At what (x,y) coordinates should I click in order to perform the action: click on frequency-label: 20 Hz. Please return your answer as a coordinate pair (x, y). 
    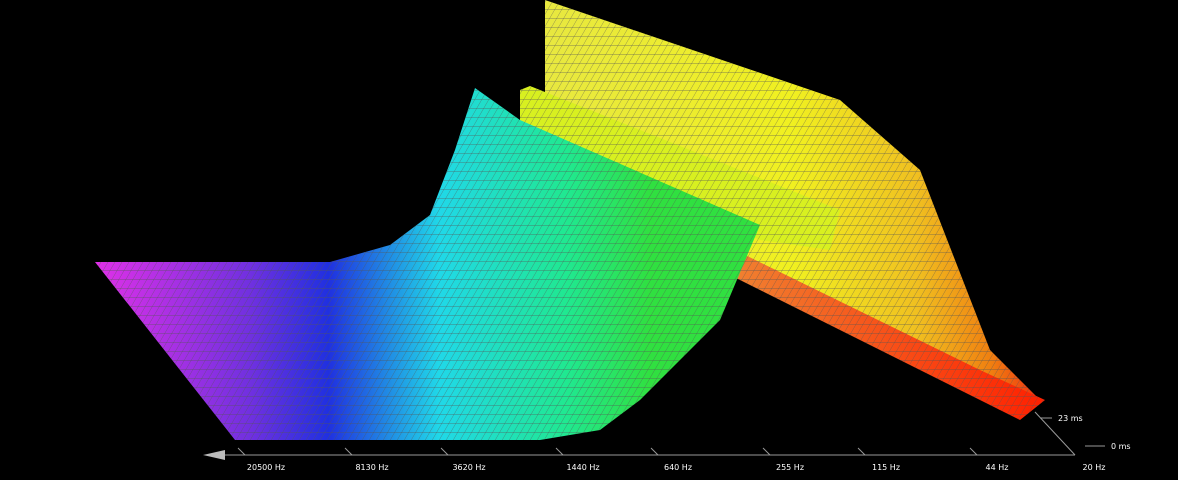
    Looking at the image, I should click on (1094, 467).